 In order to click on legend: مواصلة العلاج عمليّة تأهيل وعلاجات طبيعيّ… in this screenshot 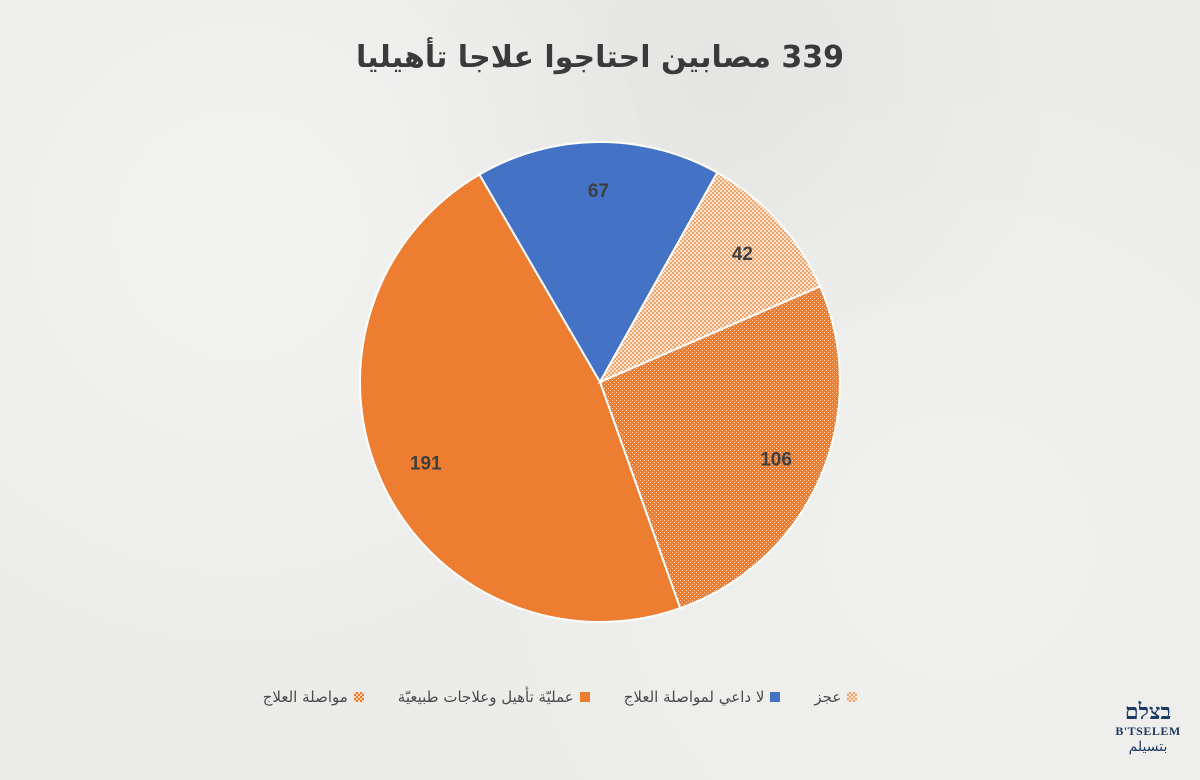, I will do `click(560, 697)`.